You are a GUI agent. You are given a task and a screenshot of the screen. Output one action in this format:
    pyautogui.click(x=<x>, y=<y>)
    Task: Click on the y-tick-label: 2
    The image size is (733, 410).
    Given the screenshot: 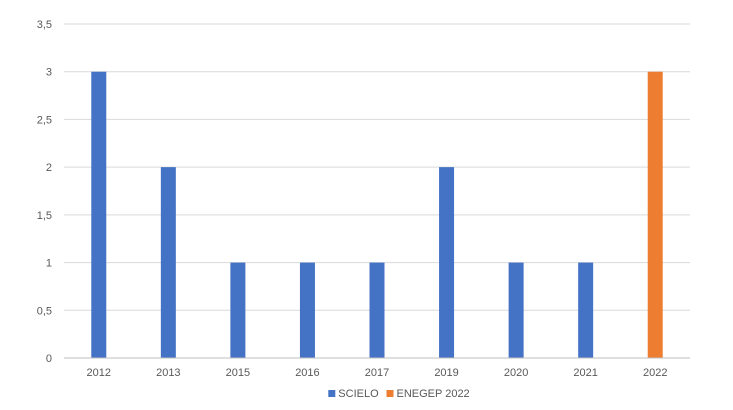 What is the action you would take?
    pyautogui.click(x=49, y=168)
    